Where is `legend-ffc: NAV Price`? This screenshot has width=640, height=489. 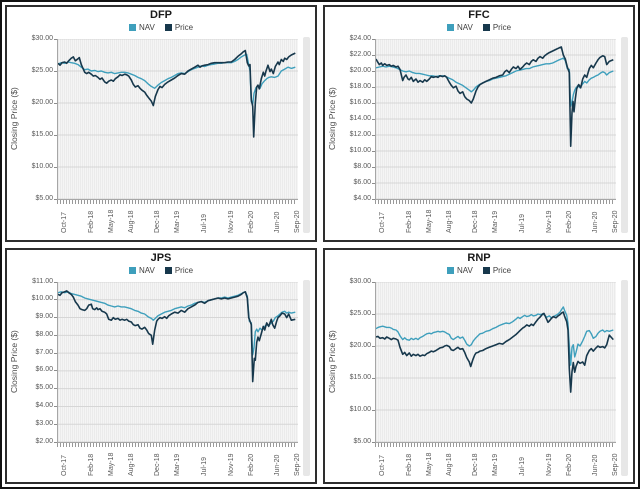 legend-ffc: NAV Price is located at coordinates (479, 27).